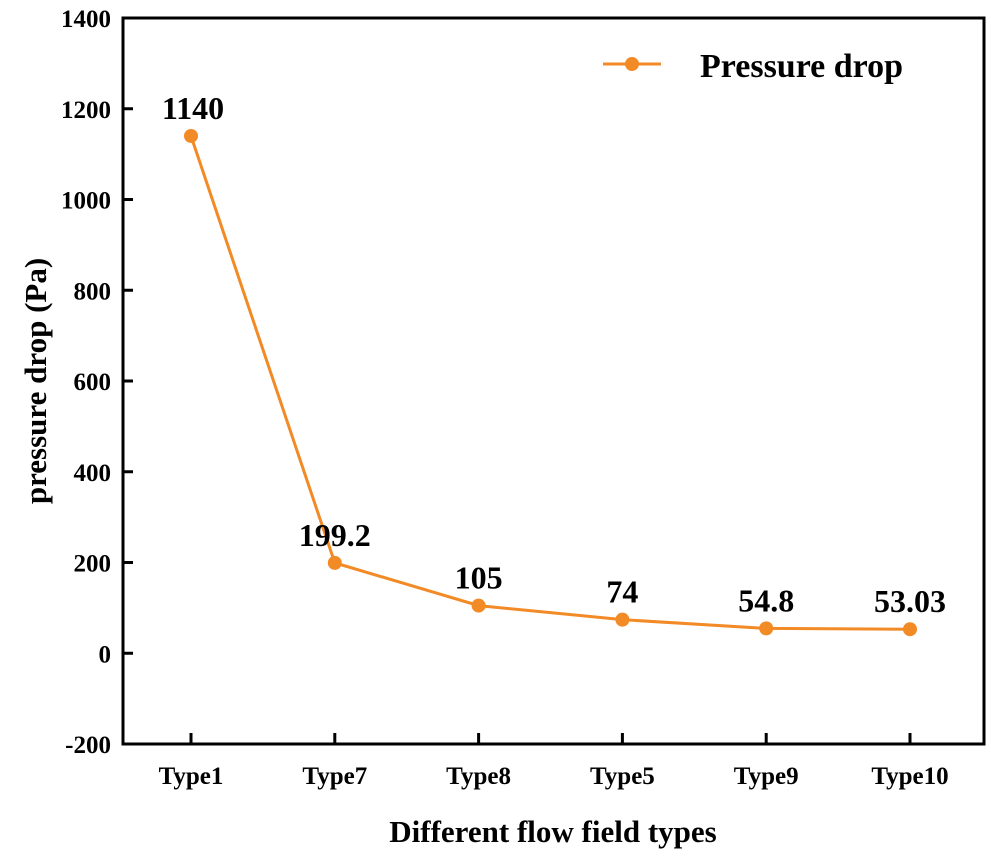  I want to click on y-tick-label: 1200, so click(86, 110).